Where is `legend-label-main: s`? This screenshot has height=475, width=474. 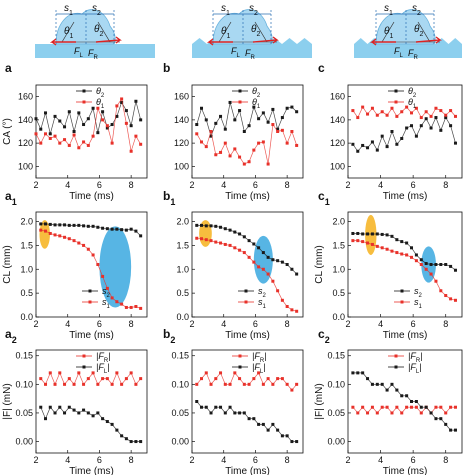
legend-label-main: s is located at coordinates (416, 302).